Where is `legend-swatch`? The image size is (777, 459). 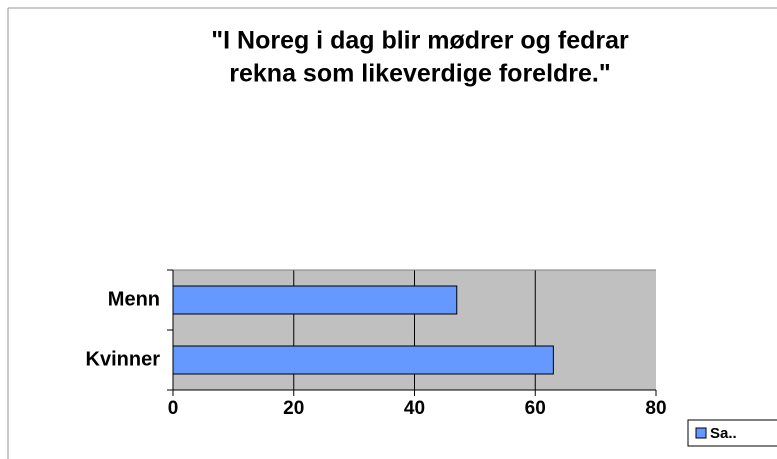 legend-swatch is located at coordinates (701, 433).